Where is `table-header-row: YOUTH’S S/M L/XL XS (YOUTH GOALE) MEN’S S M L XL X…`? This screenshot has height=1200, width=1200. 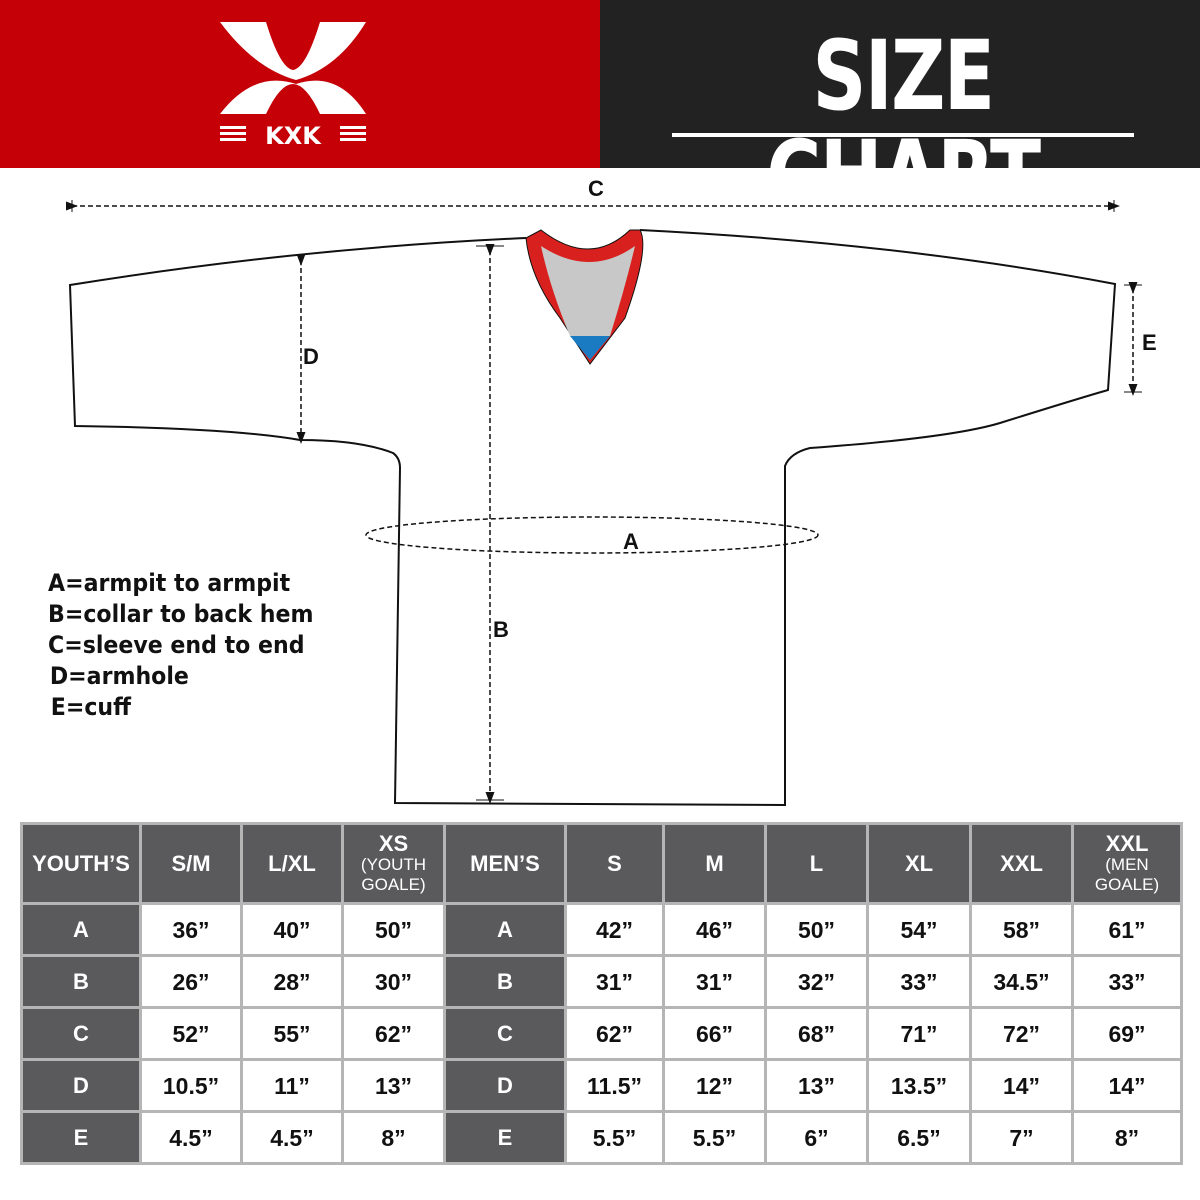 table-header-row: YOUTH’S S/M L/XL XS (YOUTH GOALE) MEN’S S M L XL X… is located at coordinates (601, 863).